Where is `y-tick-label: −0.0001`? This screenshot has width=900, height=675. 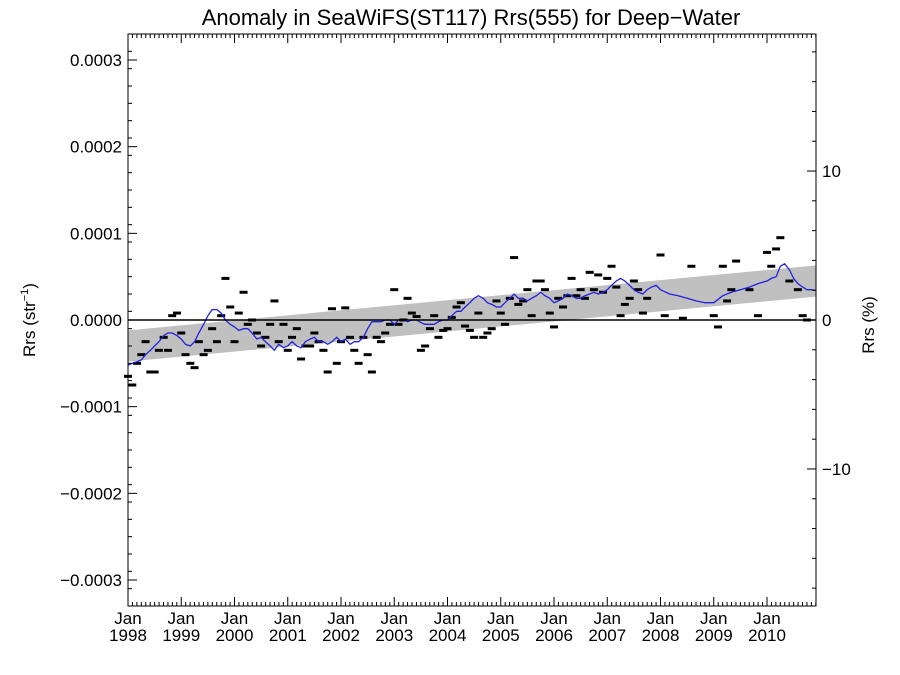 y-tick-label: −0.0001 is located at coordinates (91, 407).